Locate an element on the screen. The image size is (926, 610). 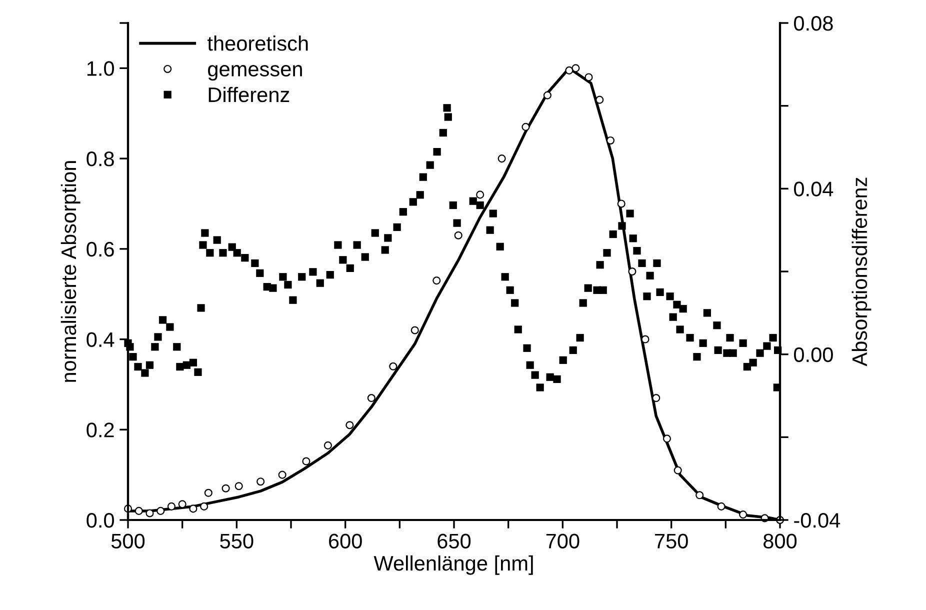
x-axis-title: Wellenlänge [nm] is located at coordinates (453, 565).